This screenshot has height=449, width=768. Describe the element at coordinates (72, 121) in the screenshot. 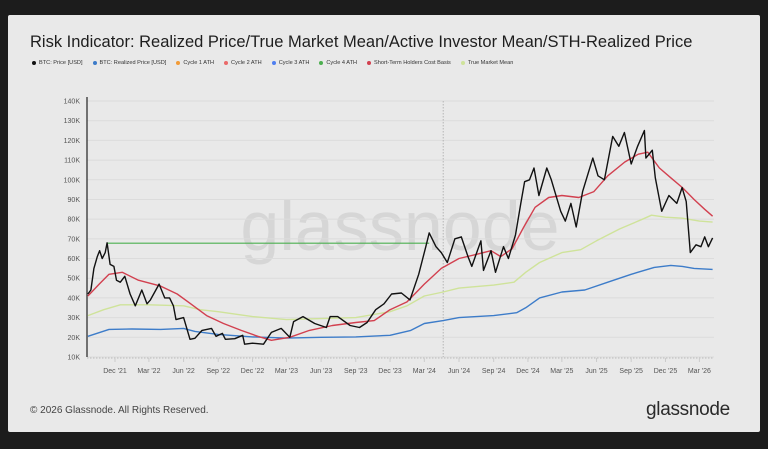

I see `y-tick-label: 130K` at that location.